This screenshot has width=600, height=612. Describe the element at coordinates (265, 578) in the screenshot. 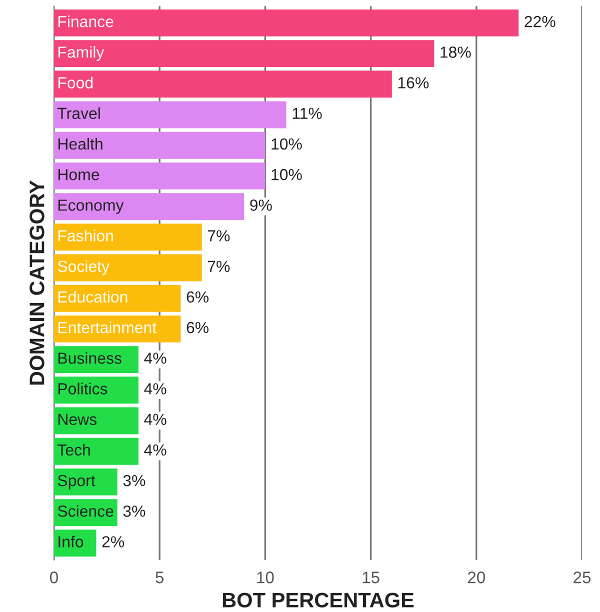

I see `x-tick-label: 10` at that location.